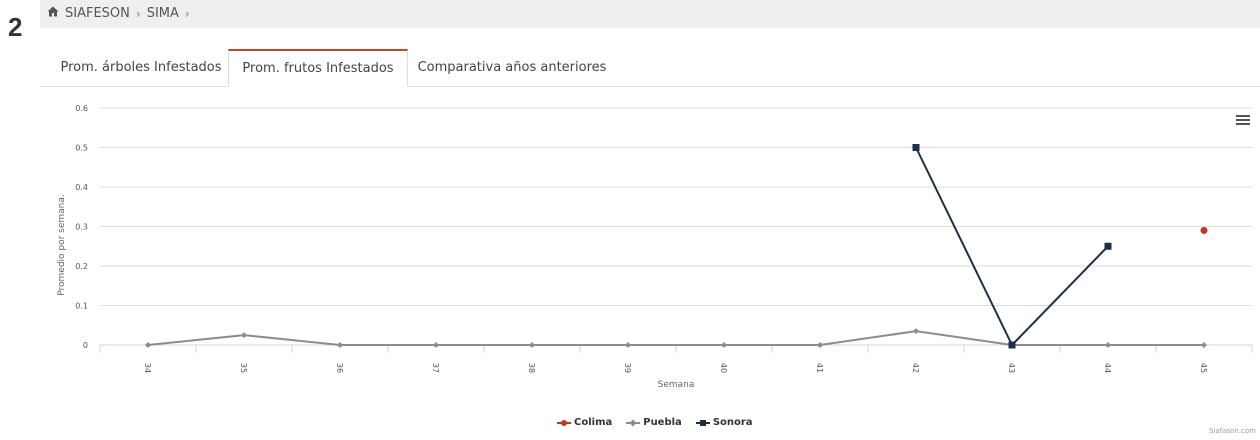  What do you see at coordinates (318, 68) in the screenshot?
I see `tab-prom-frutos: Prom. frutos Infestados` at bounding box center [318, 68].